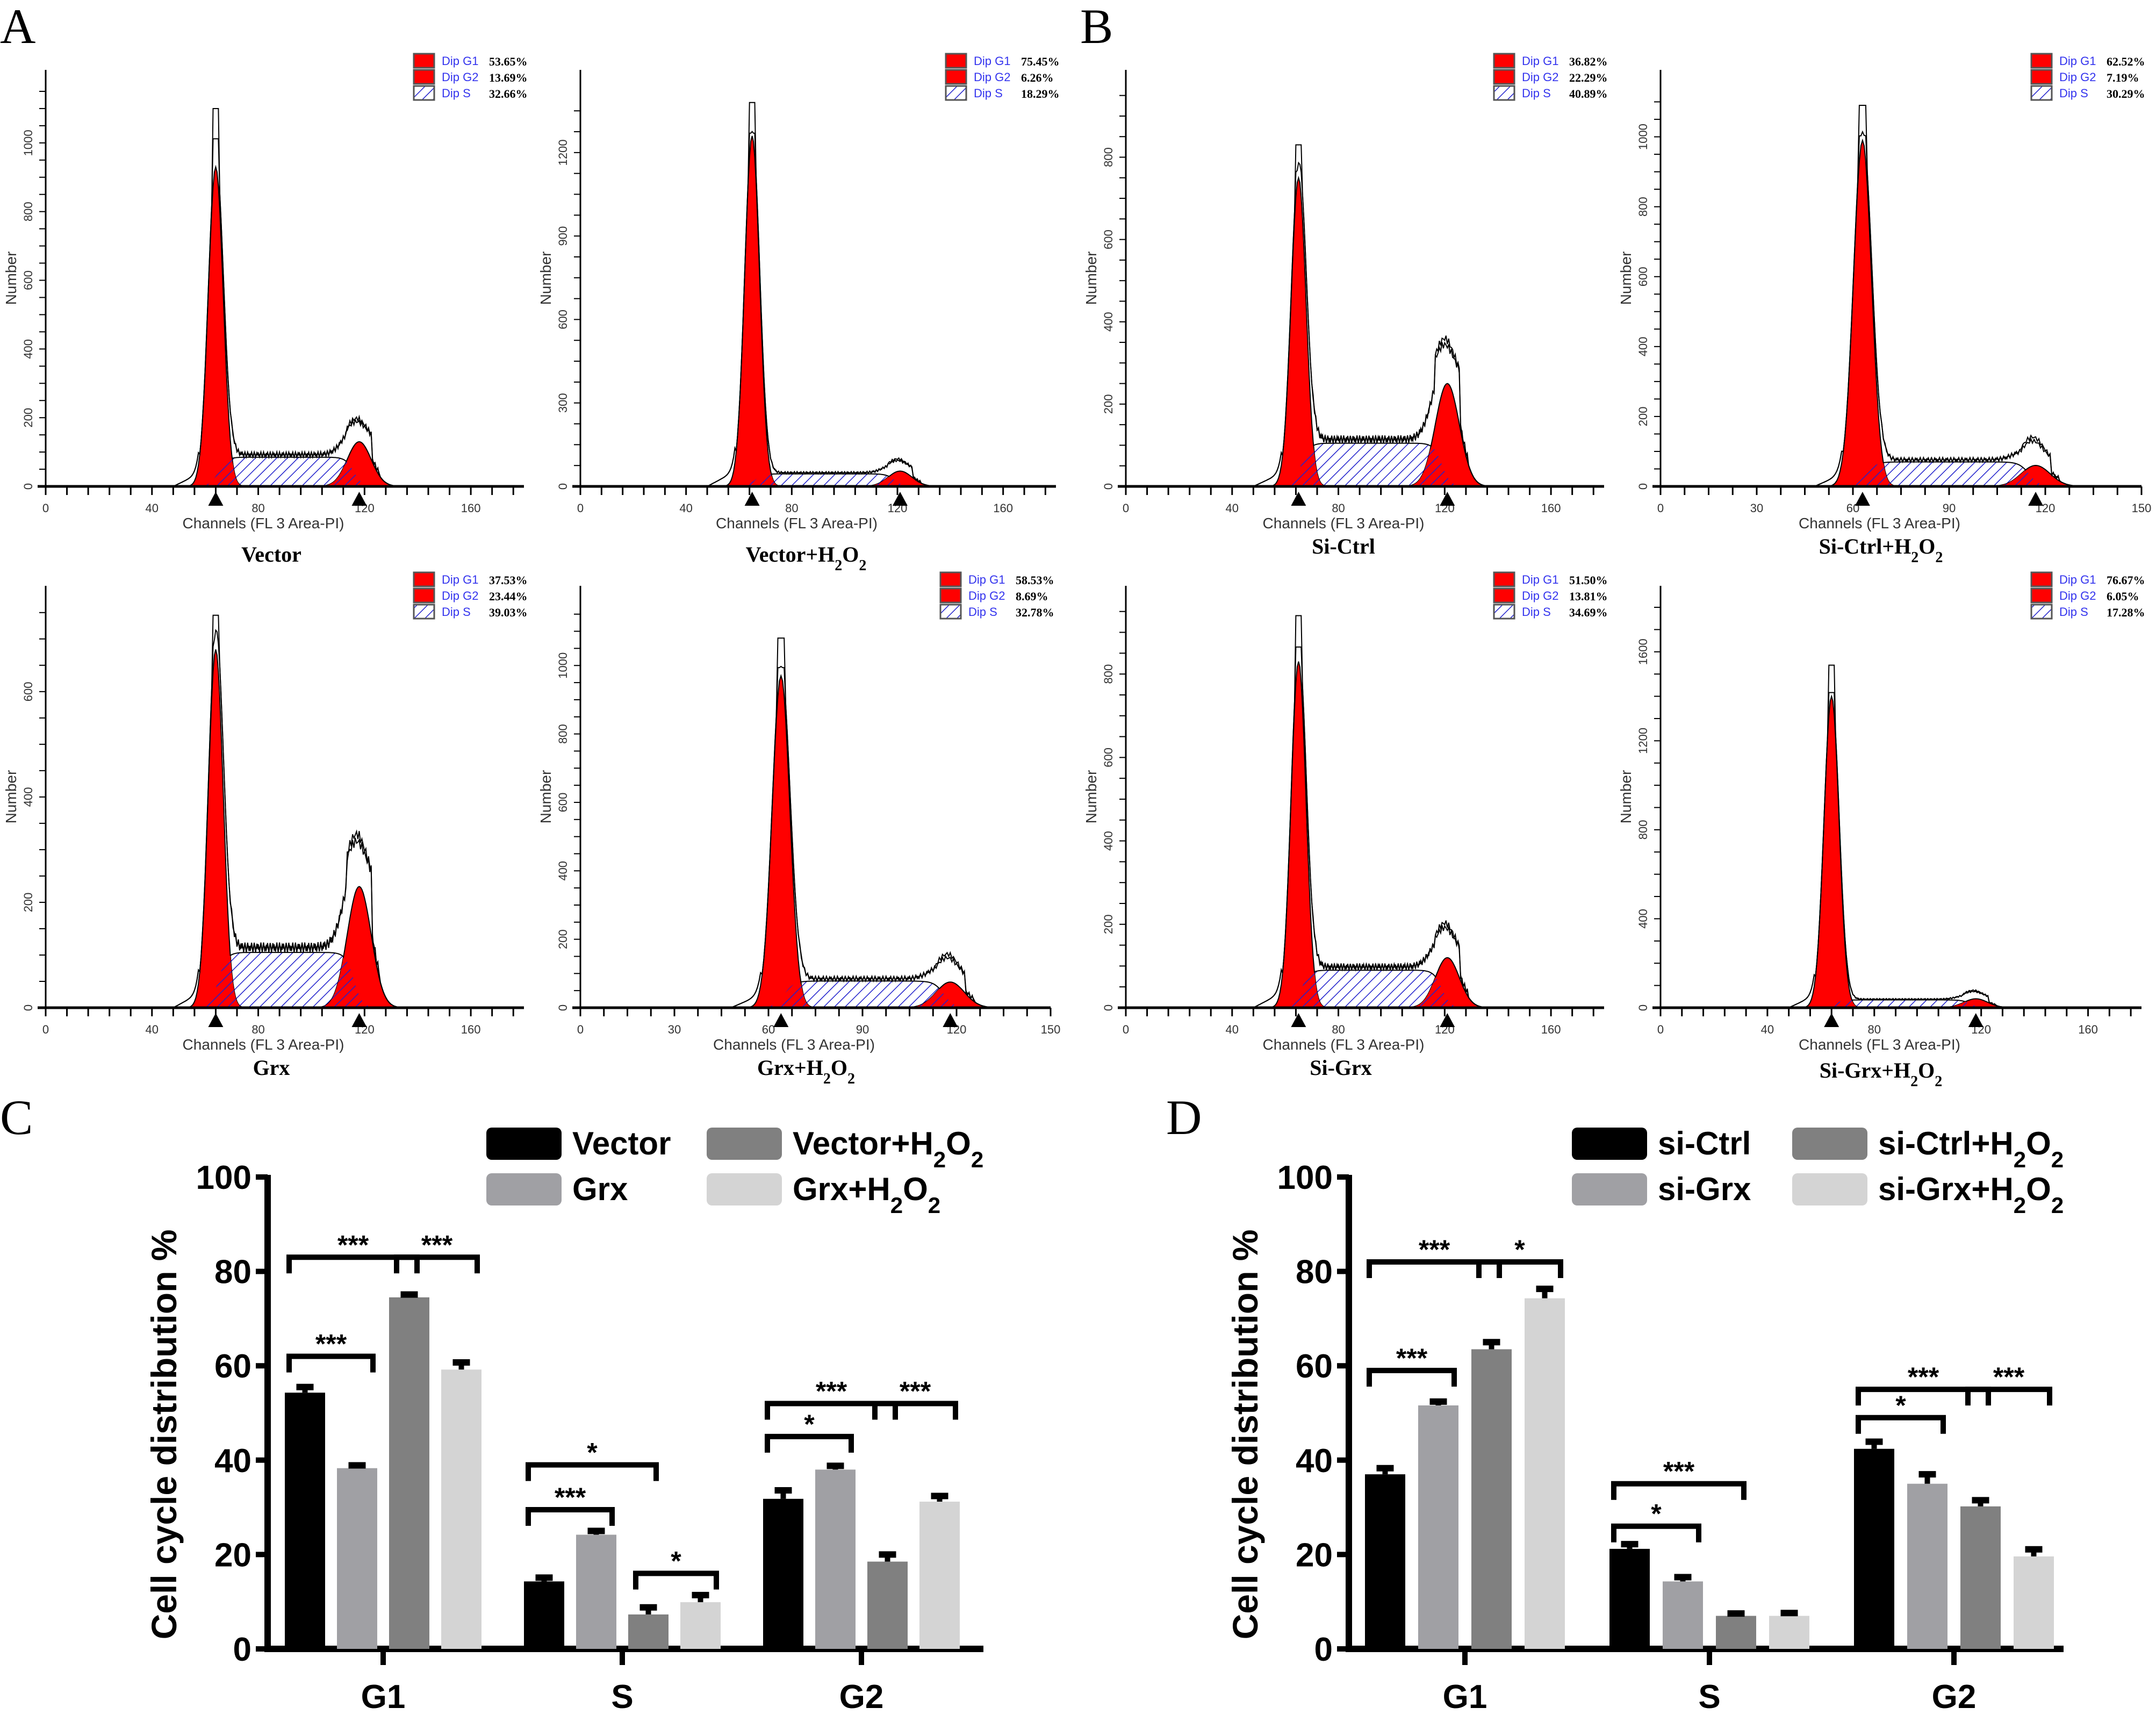 The image size is (2156, 1715). Describe the element at coordinates (1550, 77) in the screenshot. I see `histogram-legend: Dip G1 36.82% Dip G2 22.29% Dip S 40.89%` at that location.